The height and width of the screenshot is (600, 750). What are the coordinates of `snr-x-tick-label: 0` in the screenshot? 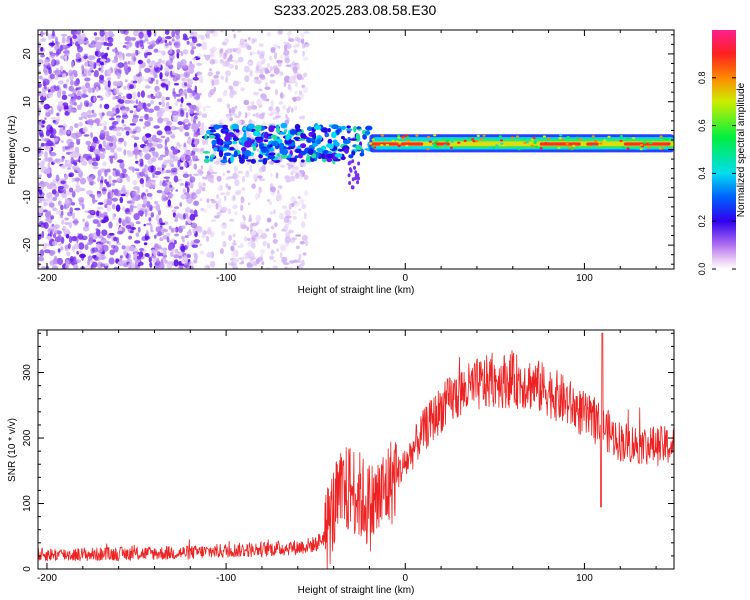 It's located at (405, 578).